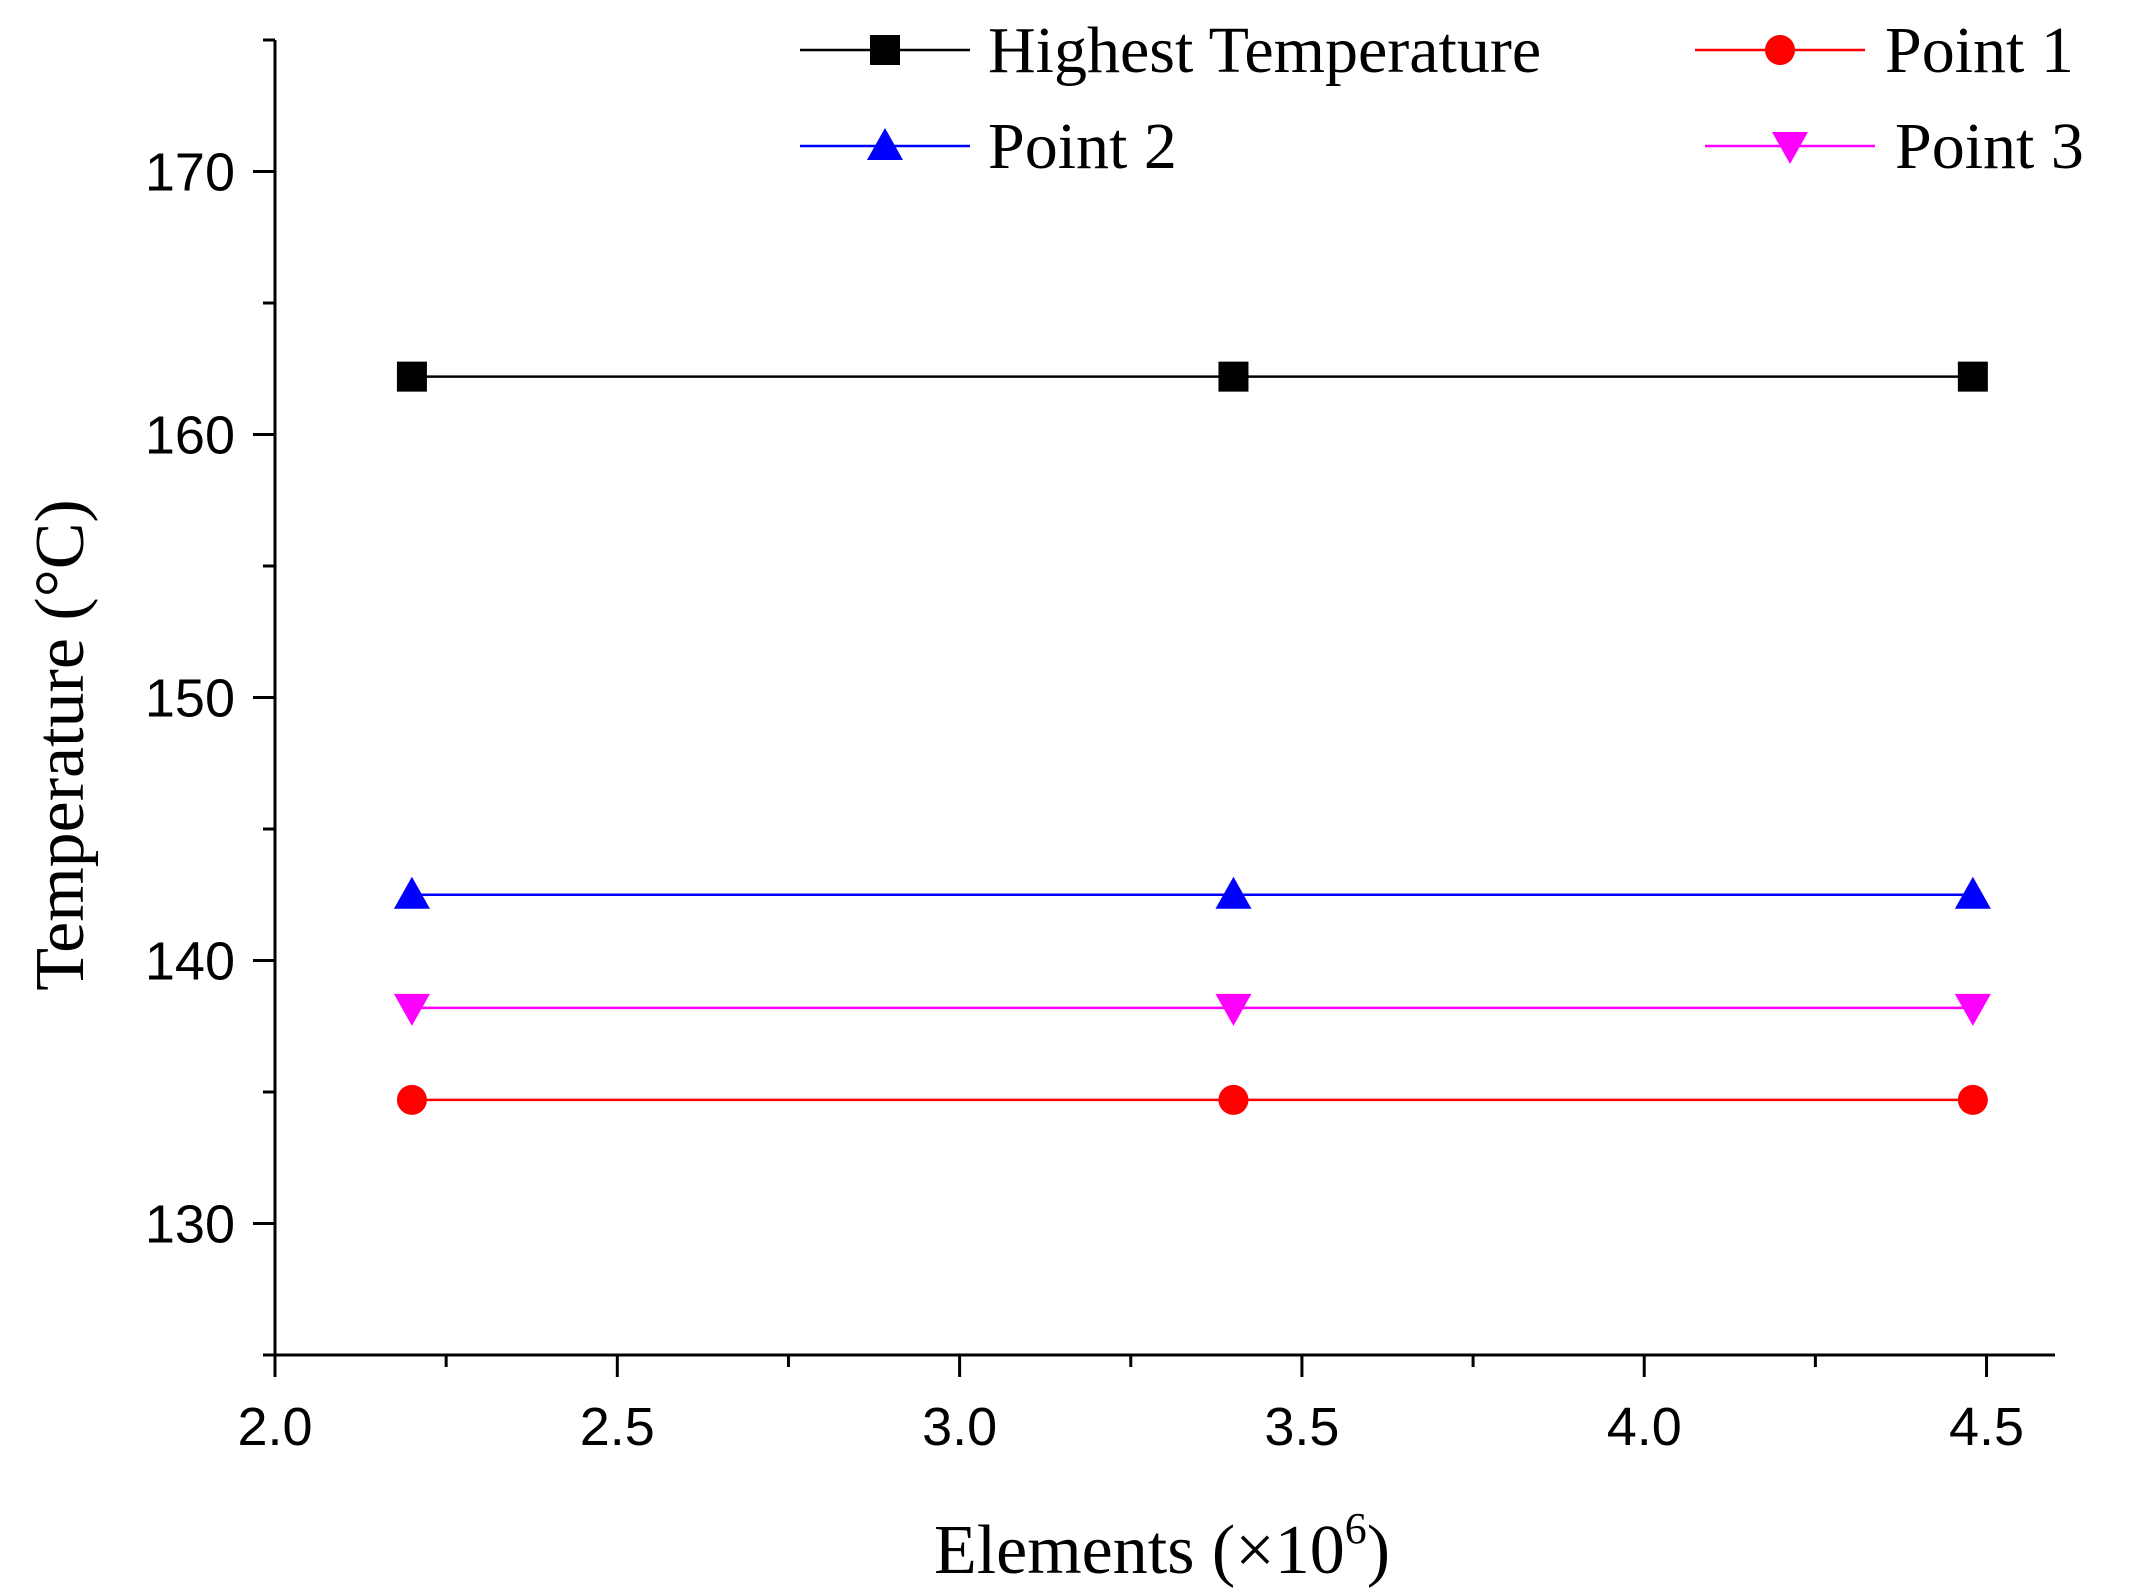  What do you see at coordinates (1986, 1427) in the screenshot?
I see `x-tick-label: 4.5` at bounding box center [1986, 1427].